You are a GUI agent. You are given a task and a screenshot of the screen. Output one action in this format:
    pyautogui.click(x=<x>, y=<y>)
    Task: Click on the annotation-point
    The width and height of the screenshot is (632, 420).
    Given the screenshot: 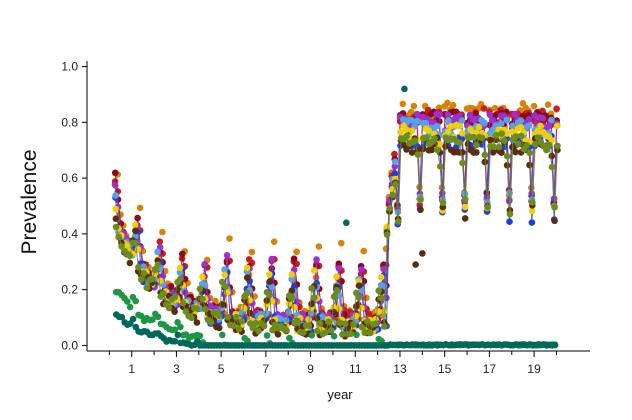 What is the action you would take?
    pyautogui.click(x=422, y=253)
    